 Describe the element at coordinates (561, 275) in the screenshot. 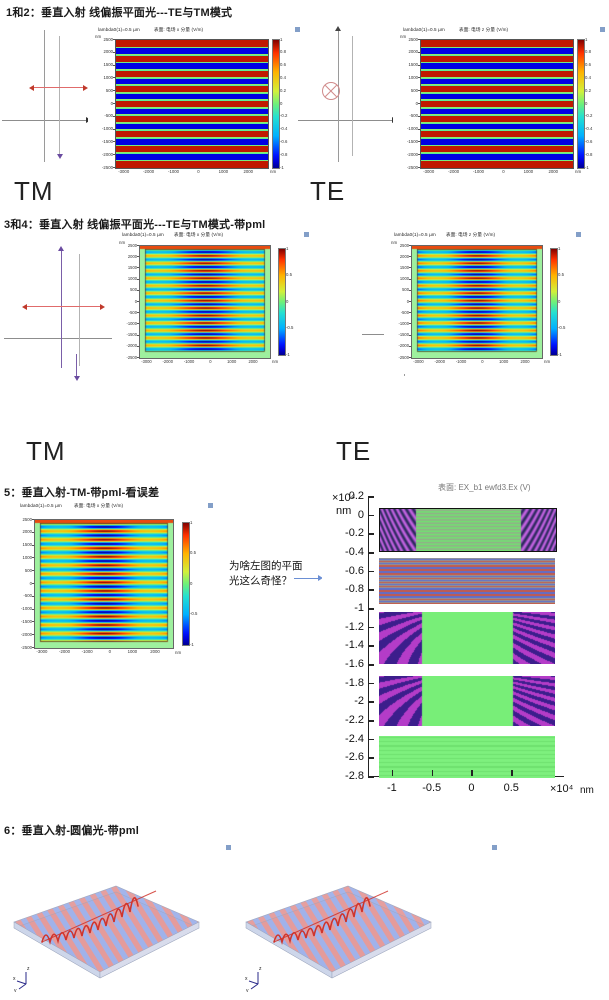

I see `colorbar-tick-label: 0.5` at that location.